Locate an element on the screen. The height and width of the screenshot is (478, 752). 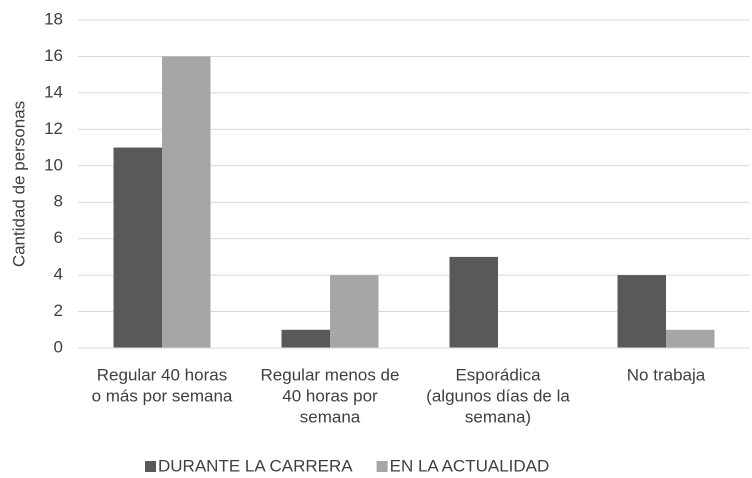
legend-label: EN LA ACTUALIDAD is located at coordinates (470, 465).